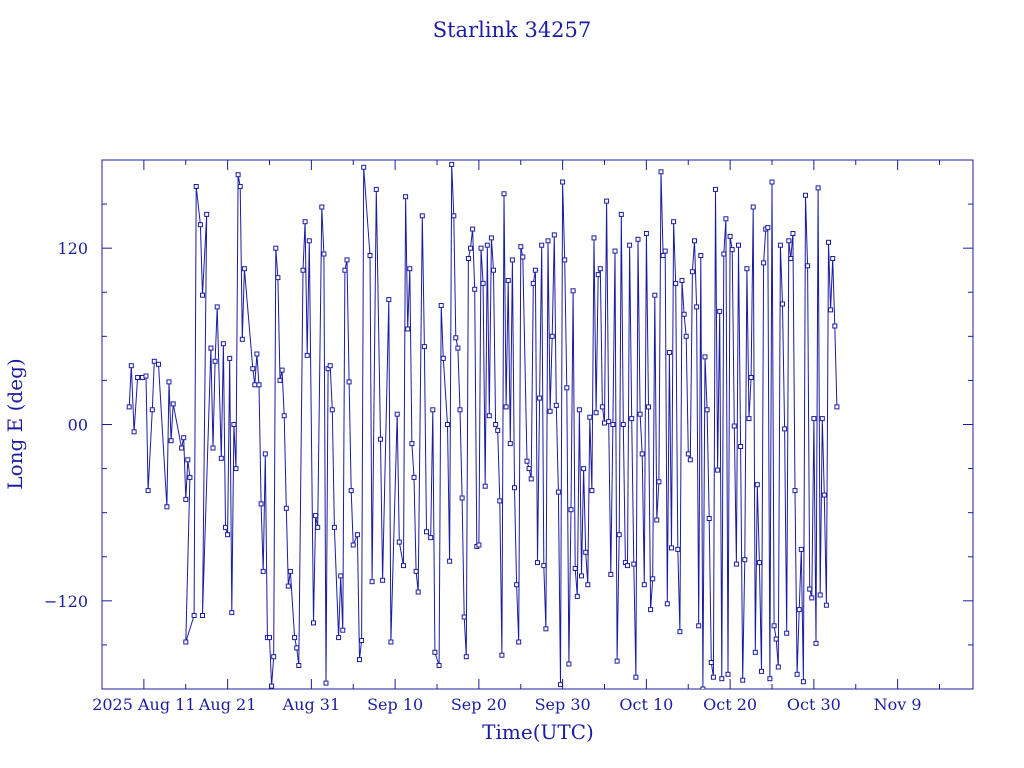 The width and height of the screenshot is (1024, 768). Describe the element at coordinates (814, 704) in the screenshot. I see `x-tick-label: Oct 30` at that location.